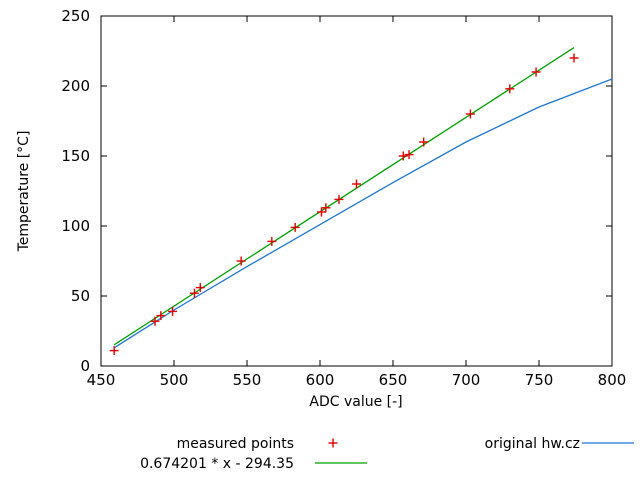  What do you see at coordinates (355, 402) in the screenshot?
I see `x-axis-title: ADC value [-]` at bounding box center [355, 402].